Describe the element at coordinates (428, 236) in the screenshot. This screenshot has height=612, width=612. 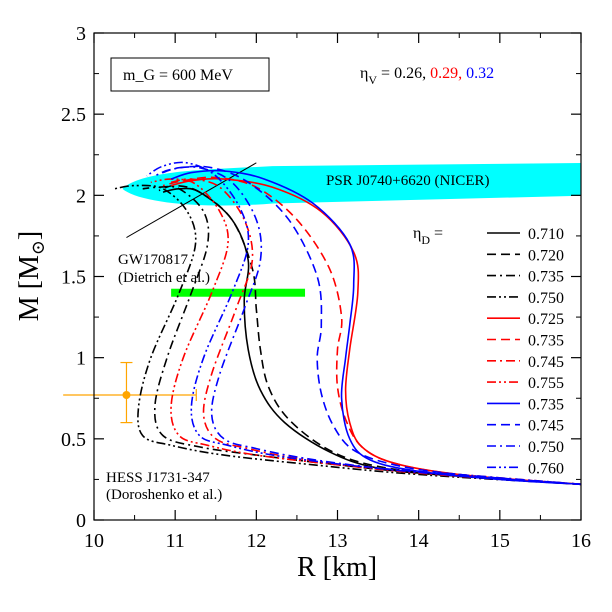
I see `eta-d-label: ηD =` at that location.